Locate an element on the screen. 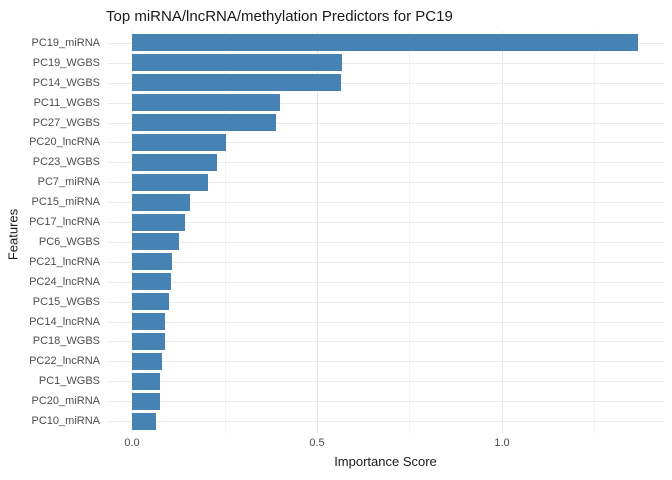 Image resolution: width=672 pixels, height=480 pixels. bar-PC18_WGBS is located at coordinates (148, 341).